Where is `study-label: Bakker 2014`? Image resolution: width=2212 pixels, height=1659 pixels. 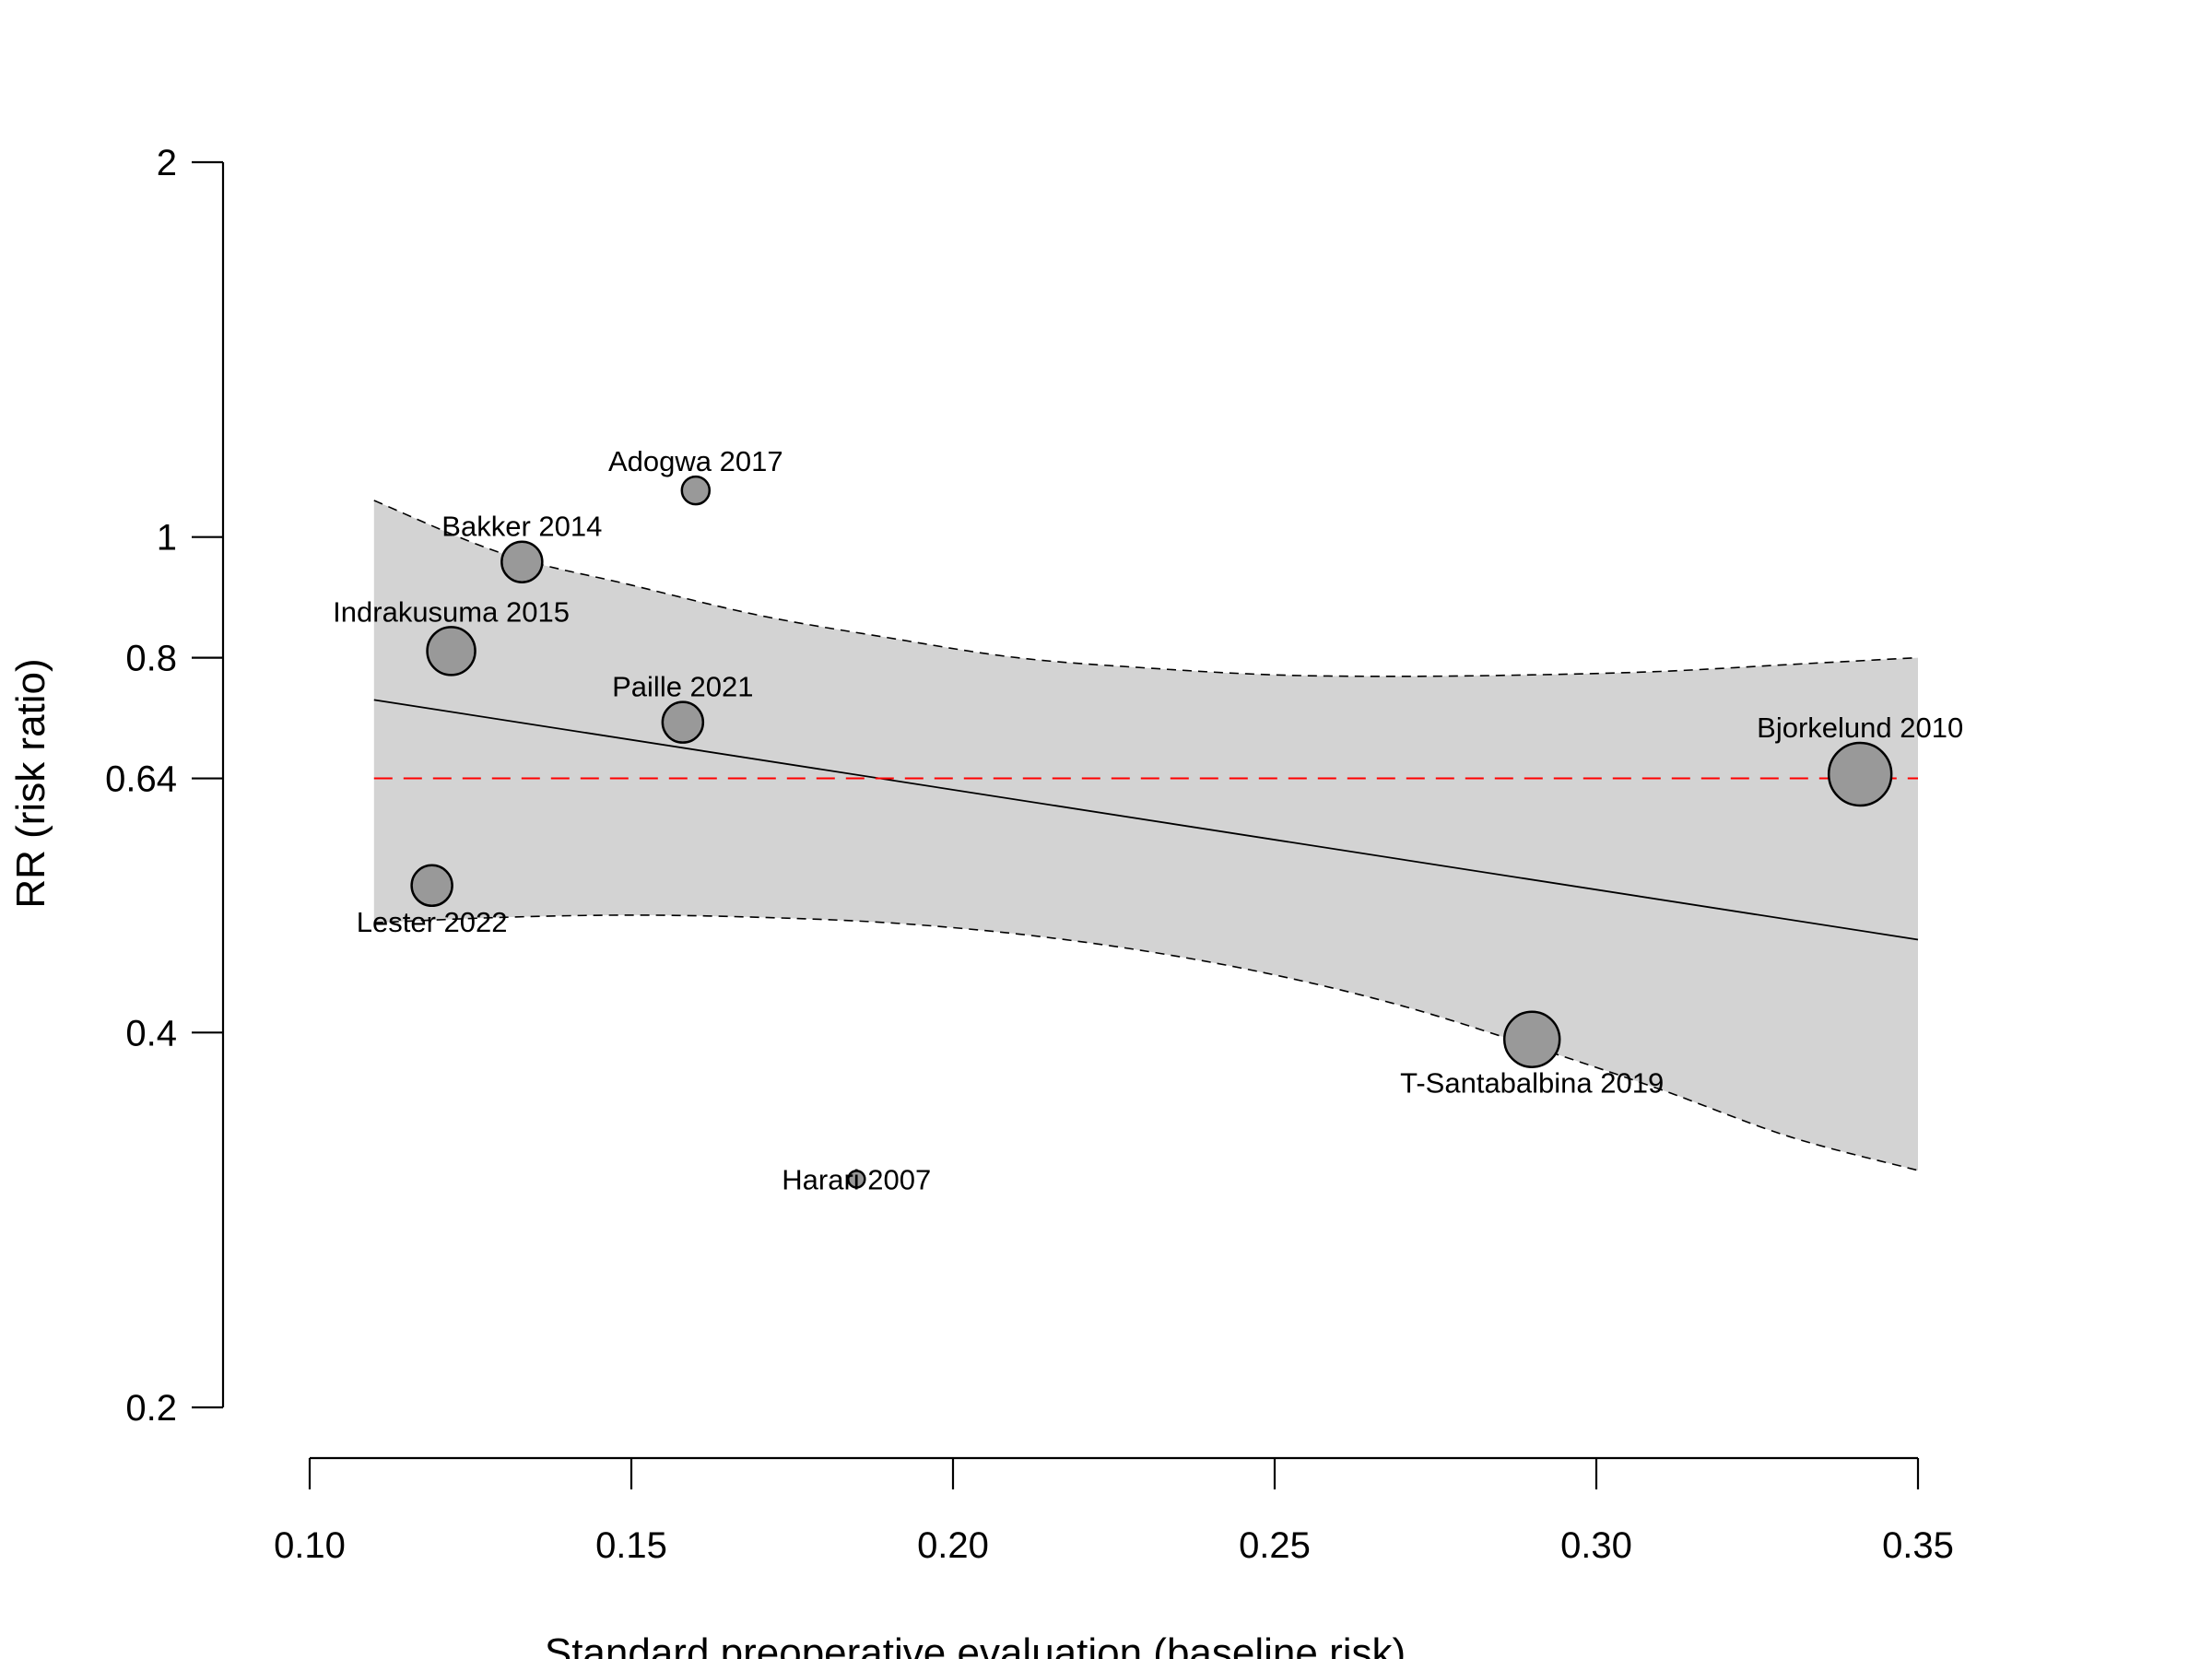
study-label: Bakker 2014 is located at coordinates (521, 527).